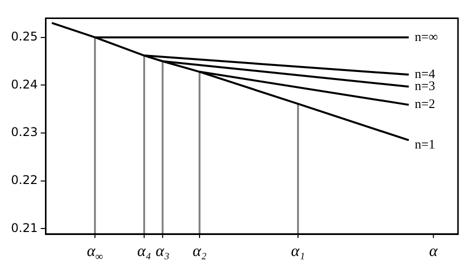  I want to click on x-tick-label: α₁, so click(298, 251).